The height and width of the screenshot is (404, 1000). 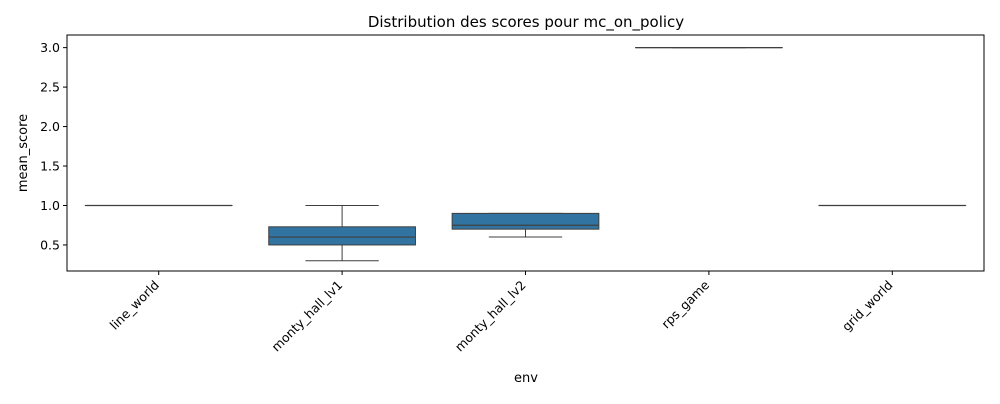 What do you see at coordinates (50, 205) in the screenshot?
I see `y-tick-label: 1.0` at bounding box center [50, 205].